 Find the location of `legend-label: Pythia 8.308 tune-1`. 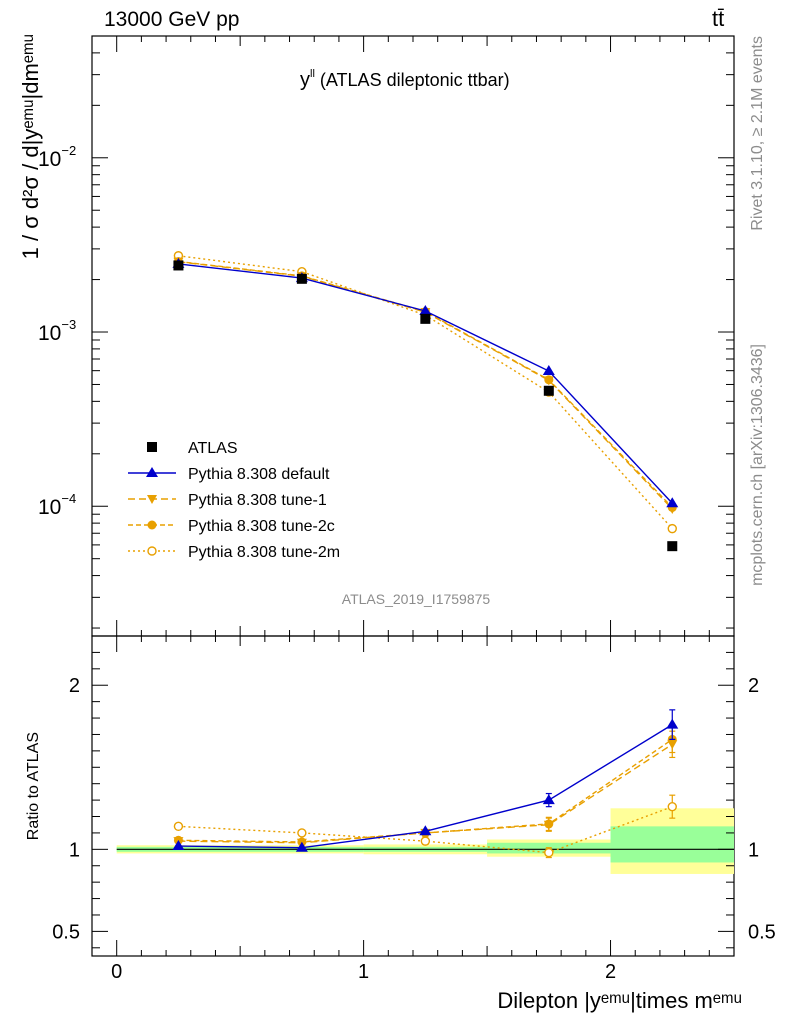

legend-label: Pythia 8.308 tune-1 is located at coordinates (257, 500).